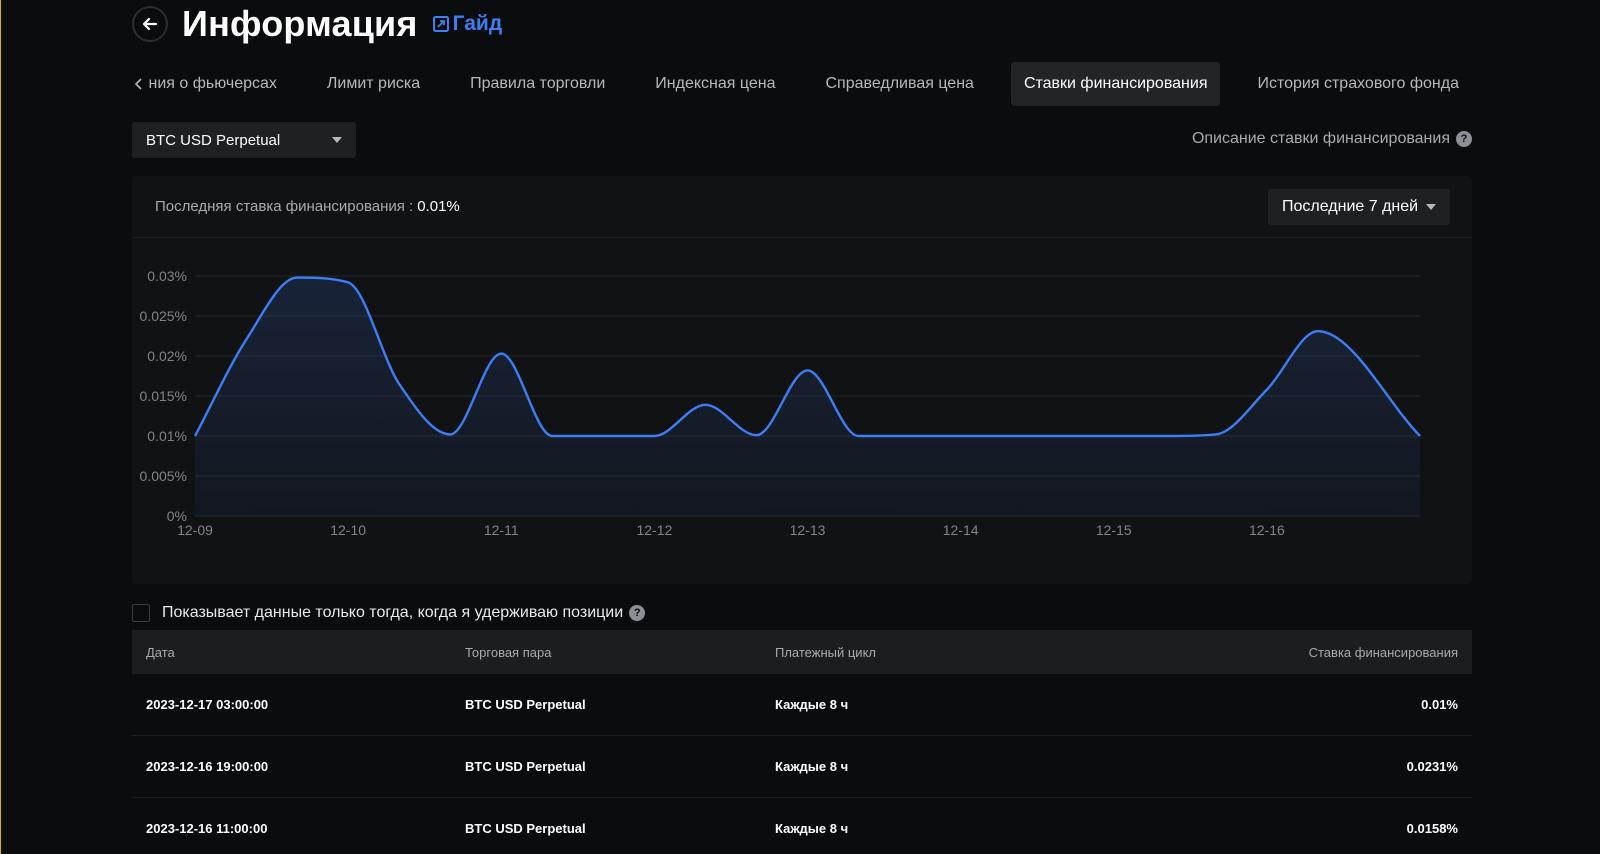 The image size is (1600, 854). What do you see at coordinates (1439, 704) in the screenshot?
I see `cell-rate: 0.01%` at bounding box center [1439, 704].